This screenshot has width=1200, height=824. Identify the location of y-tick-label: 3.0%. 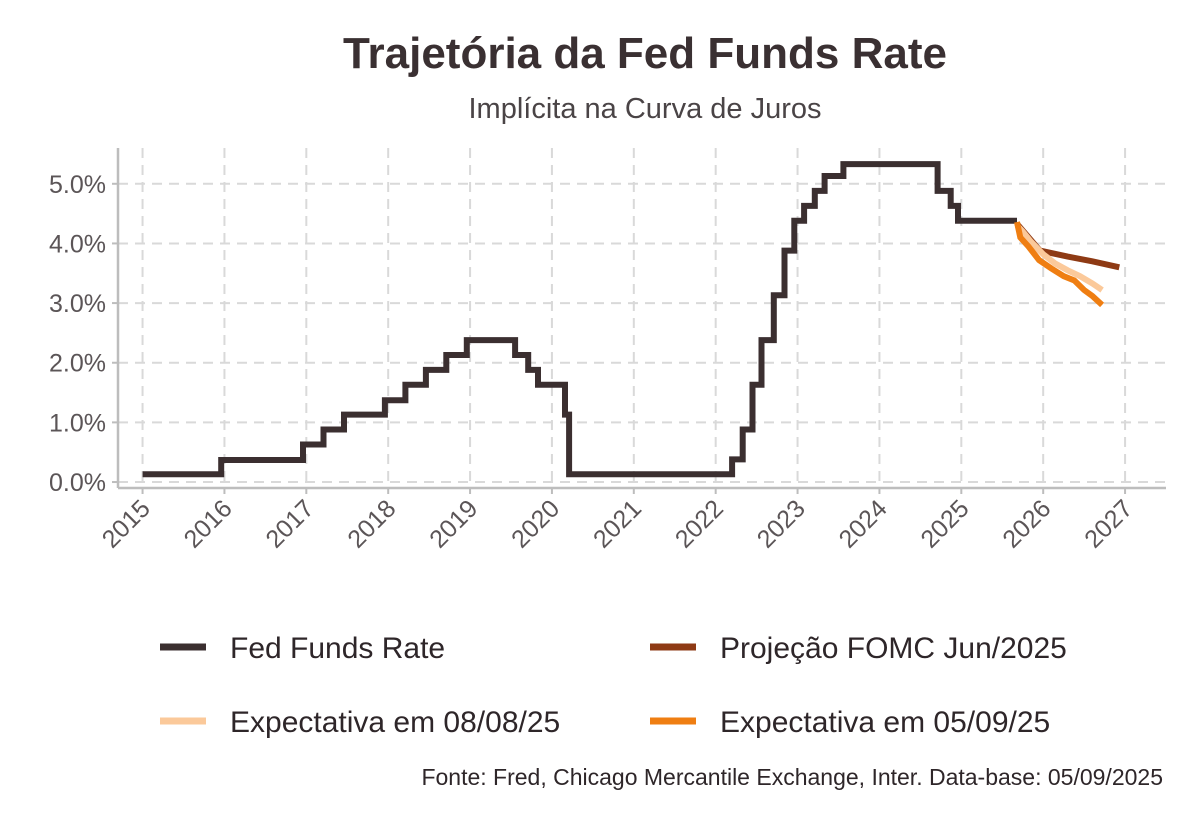
(77, 304).